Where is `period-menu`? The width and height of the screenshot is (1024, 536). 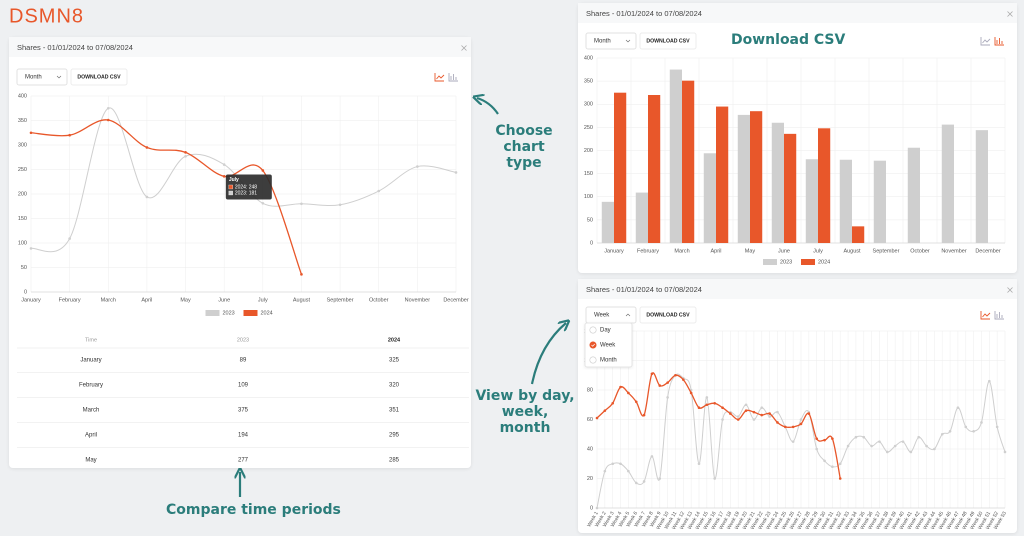 period-menu is located at coordinates (608, 345).